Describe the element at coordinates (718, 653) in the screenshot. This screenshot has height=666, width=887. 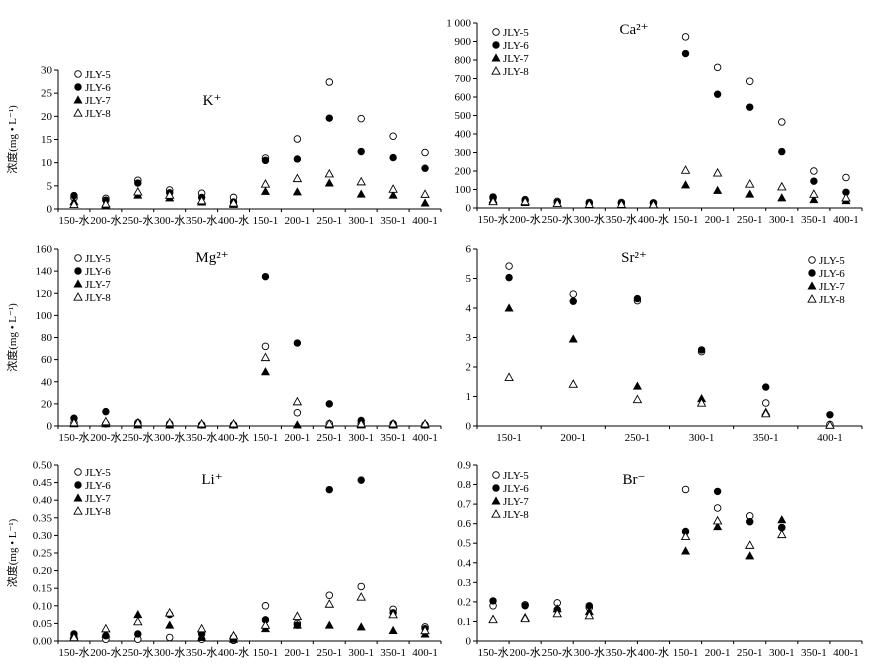
I see `x-tick-label: 200-1` at that location.